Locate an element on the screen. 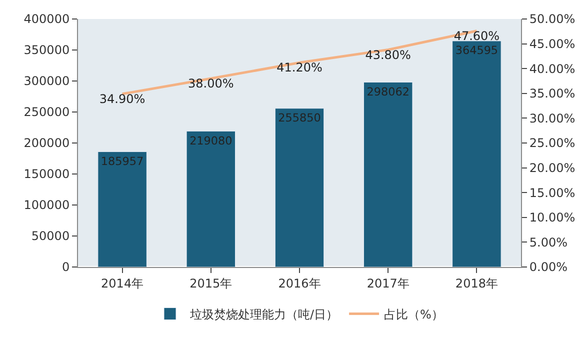  legend-label: 垃圾焚烧处理能力（吨/日） is located at coordinates (263, 314).